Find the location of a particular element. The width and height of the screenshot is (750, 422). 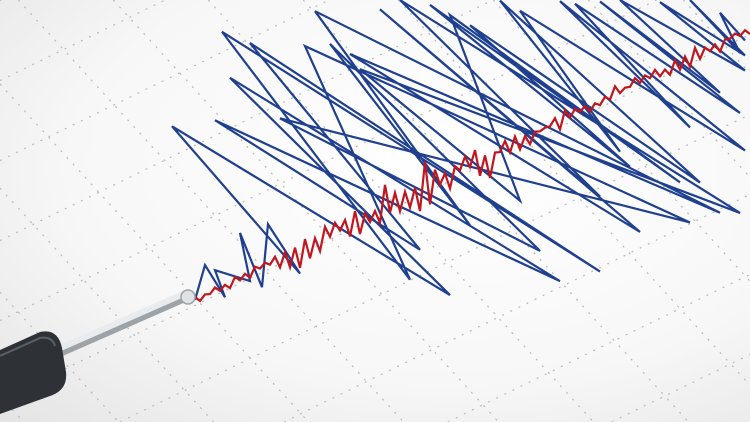

stylus-holder is located at coordinates (33, 372).